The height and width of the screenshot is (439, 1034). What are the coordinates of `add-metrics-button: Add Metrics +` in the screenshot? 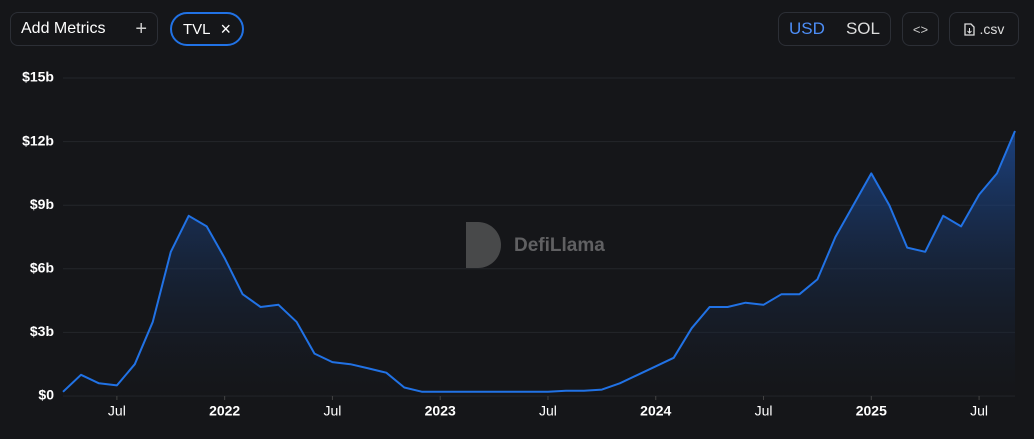 It's located at (84, 29).